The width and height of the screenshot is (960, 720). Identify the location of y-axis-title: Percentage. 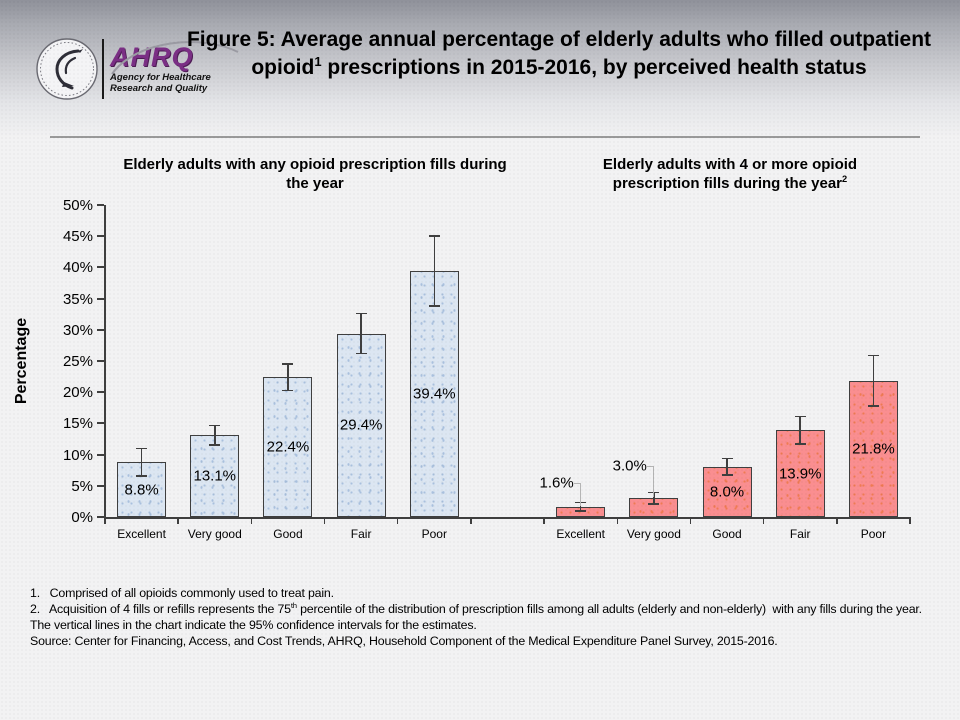
(22, 361).